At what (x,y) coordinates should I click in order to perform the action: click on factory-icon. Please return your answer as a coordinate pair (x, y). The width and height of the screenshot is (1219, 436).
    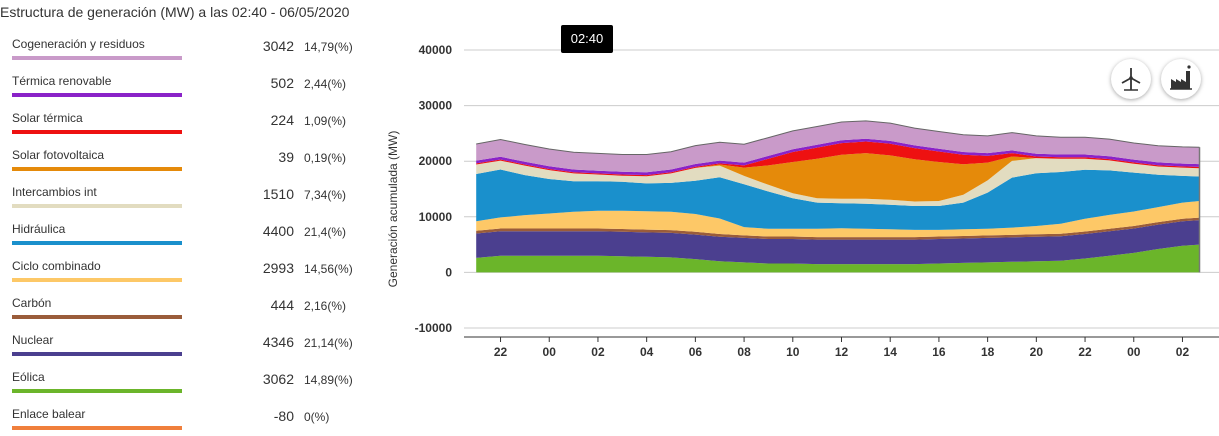
    Looking at the image, I should click on (1181, 77).